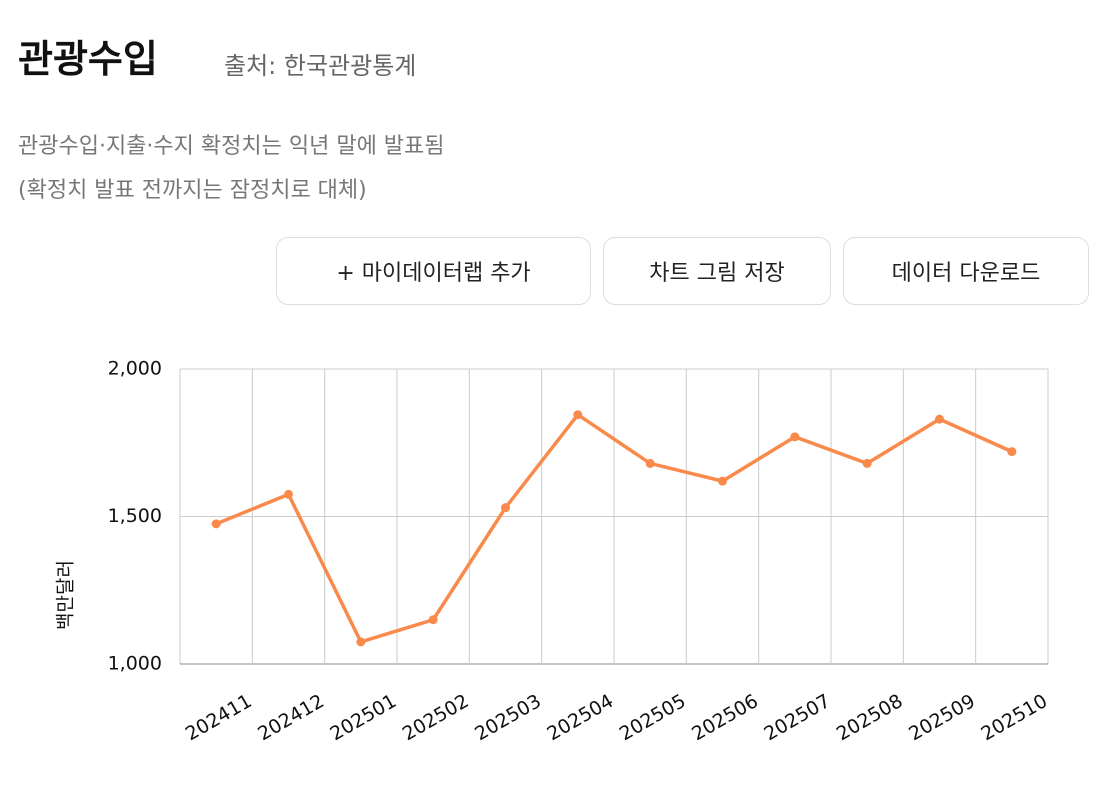  Describe the element at coordinates (135, 664) in the screenshot. I see `y-tick-label: 1,000` at that location.